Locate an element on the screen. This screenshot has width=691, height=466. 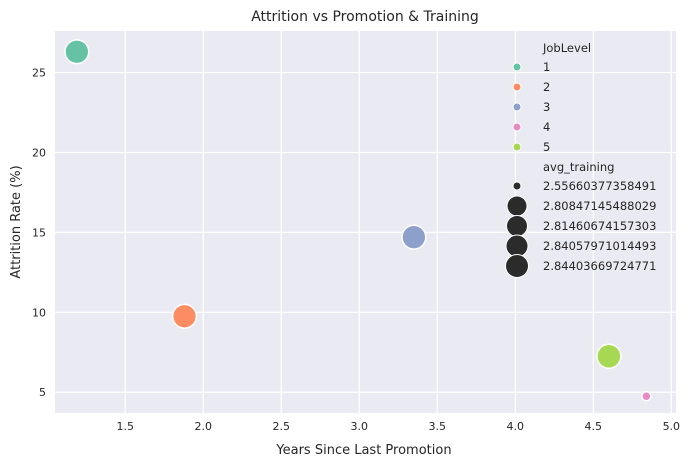
legend-hue-label: 2 is located at coordinates (546, 87).